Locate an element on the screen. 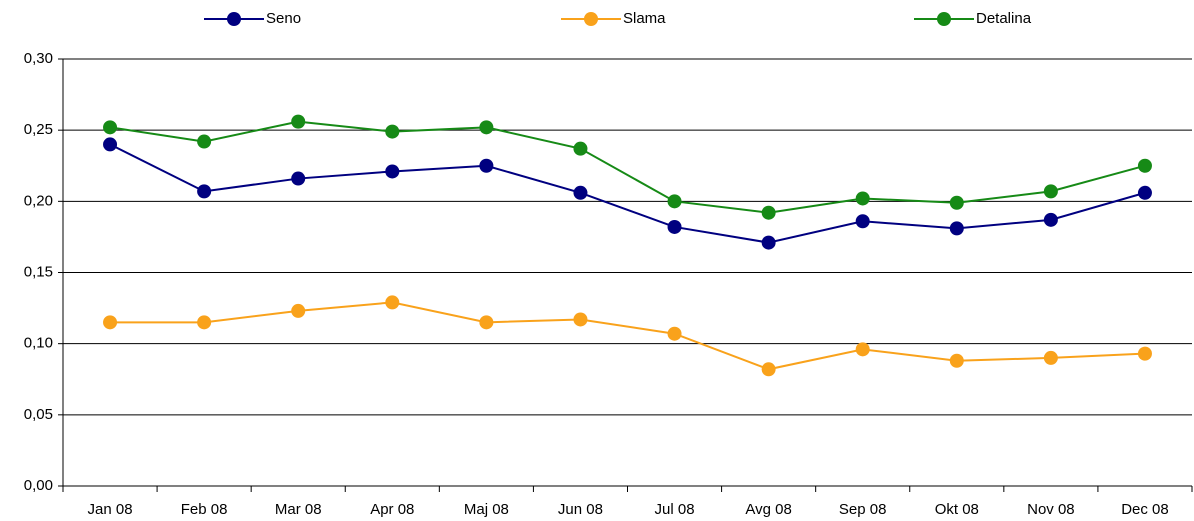 The width and height of the screenshot is (1194, 521). x-tick-label: Maj 08 is located at coordinates (486, 509).